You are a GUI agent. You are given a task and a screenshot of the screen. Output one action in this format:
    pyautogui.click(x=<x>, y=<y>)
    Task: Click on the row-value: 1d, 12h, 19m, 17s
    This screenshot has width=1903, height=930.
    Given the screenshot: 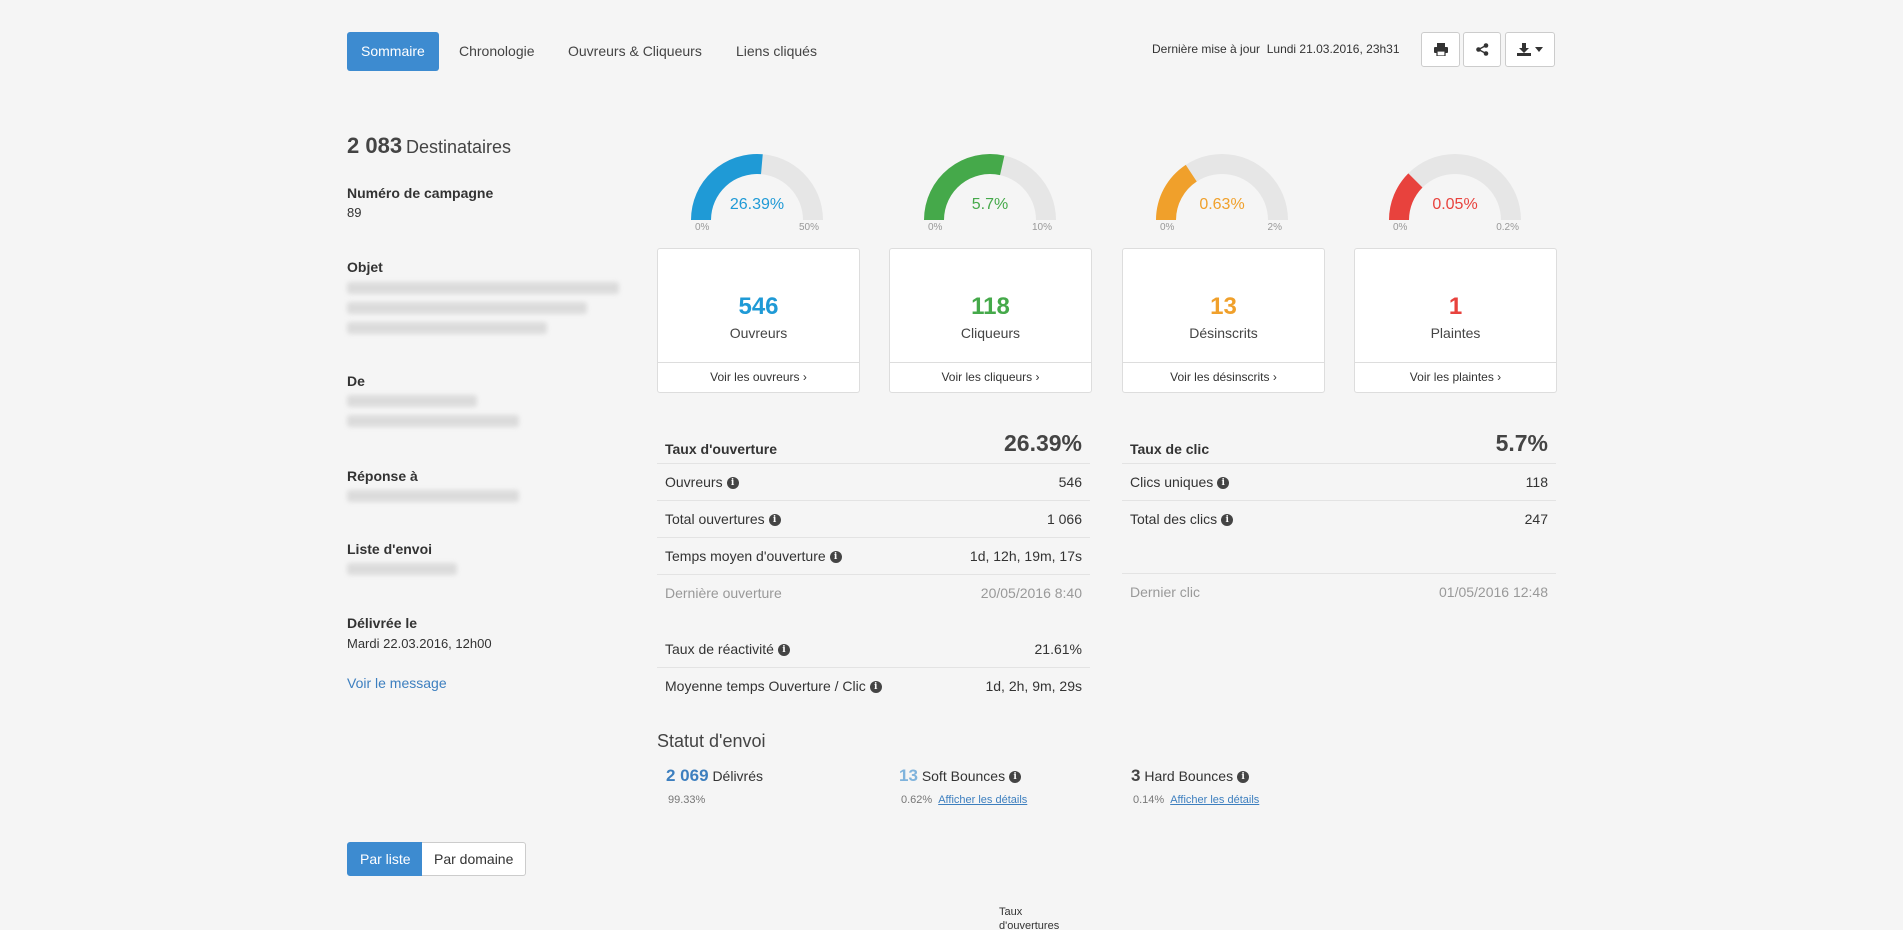 What is the action you would take?
    pyautogui.click(x=1025, y=556)
    